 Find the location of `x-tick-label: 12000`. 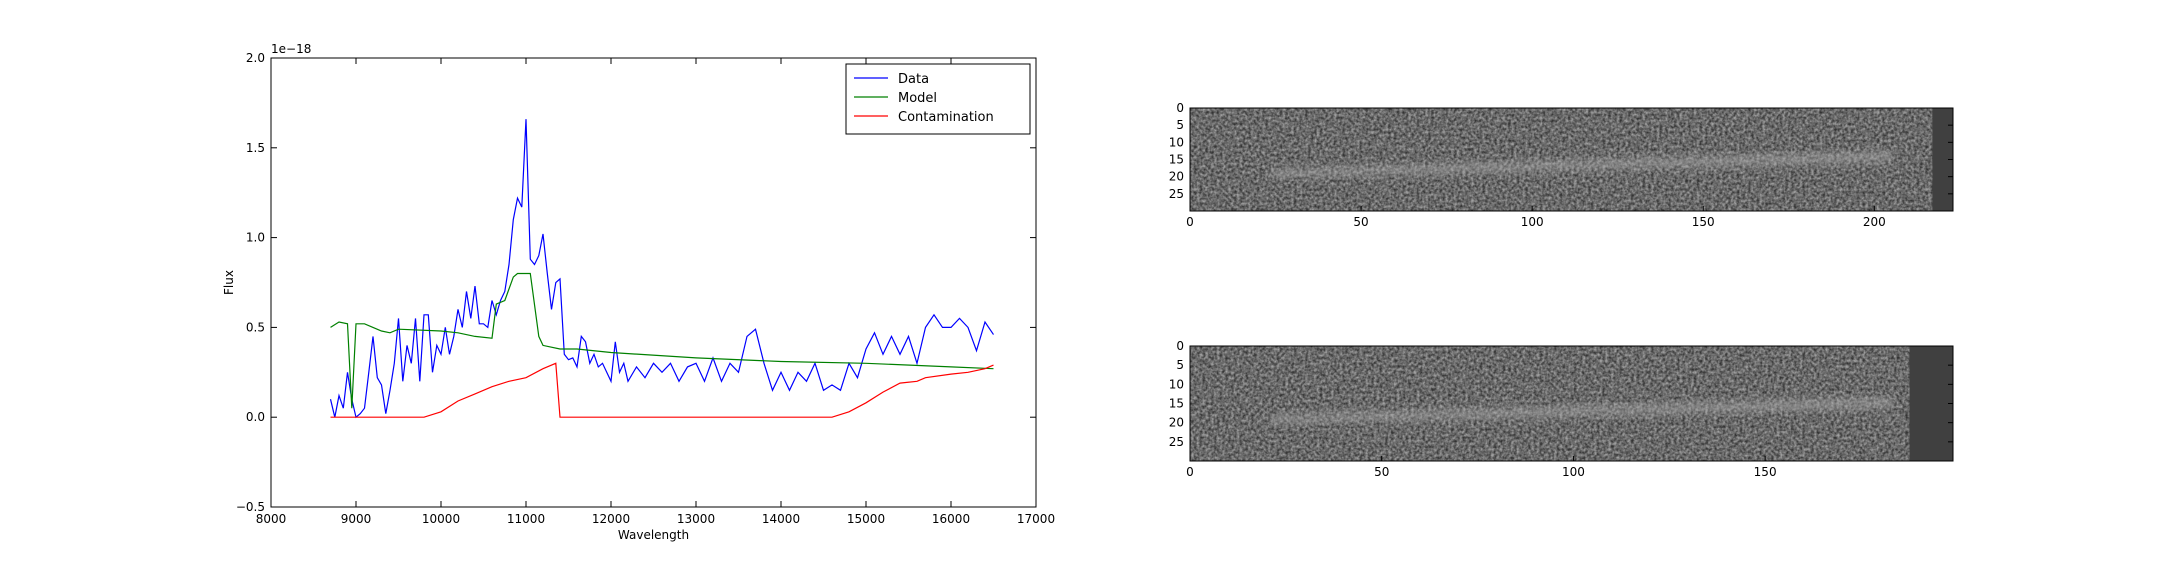

x-tick-label: 12000 is located at coordinates (611, 519).